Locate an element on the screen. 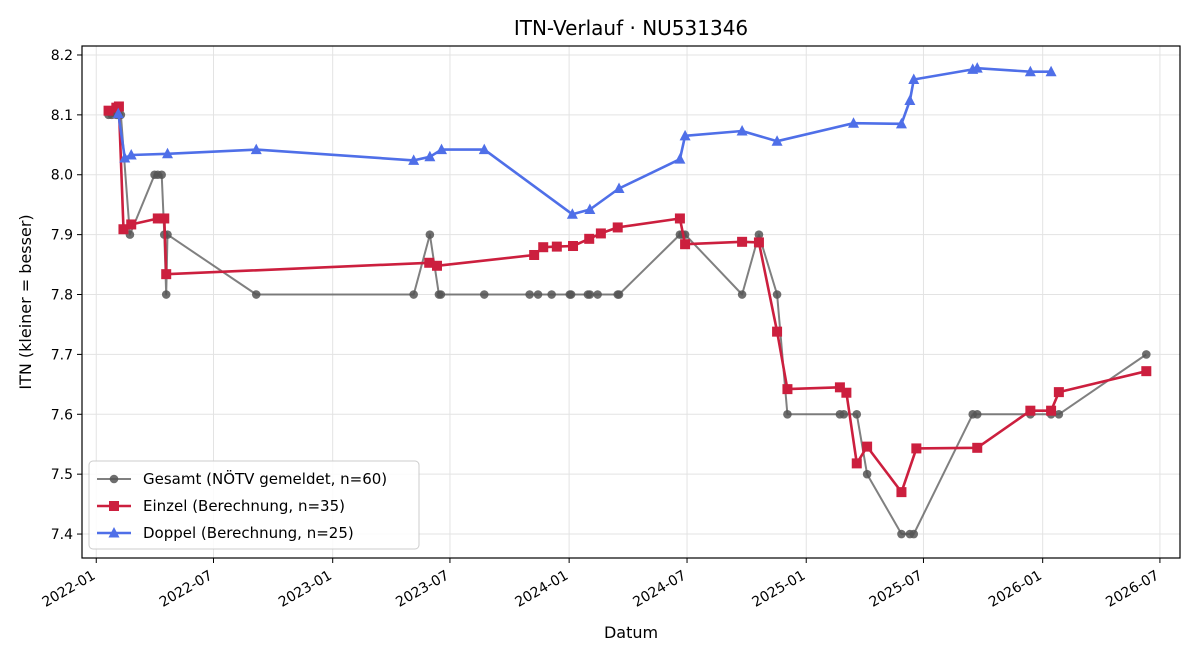  legend-label: Doppel (Berechnung, n=25) is located at coordinates (248, 533).